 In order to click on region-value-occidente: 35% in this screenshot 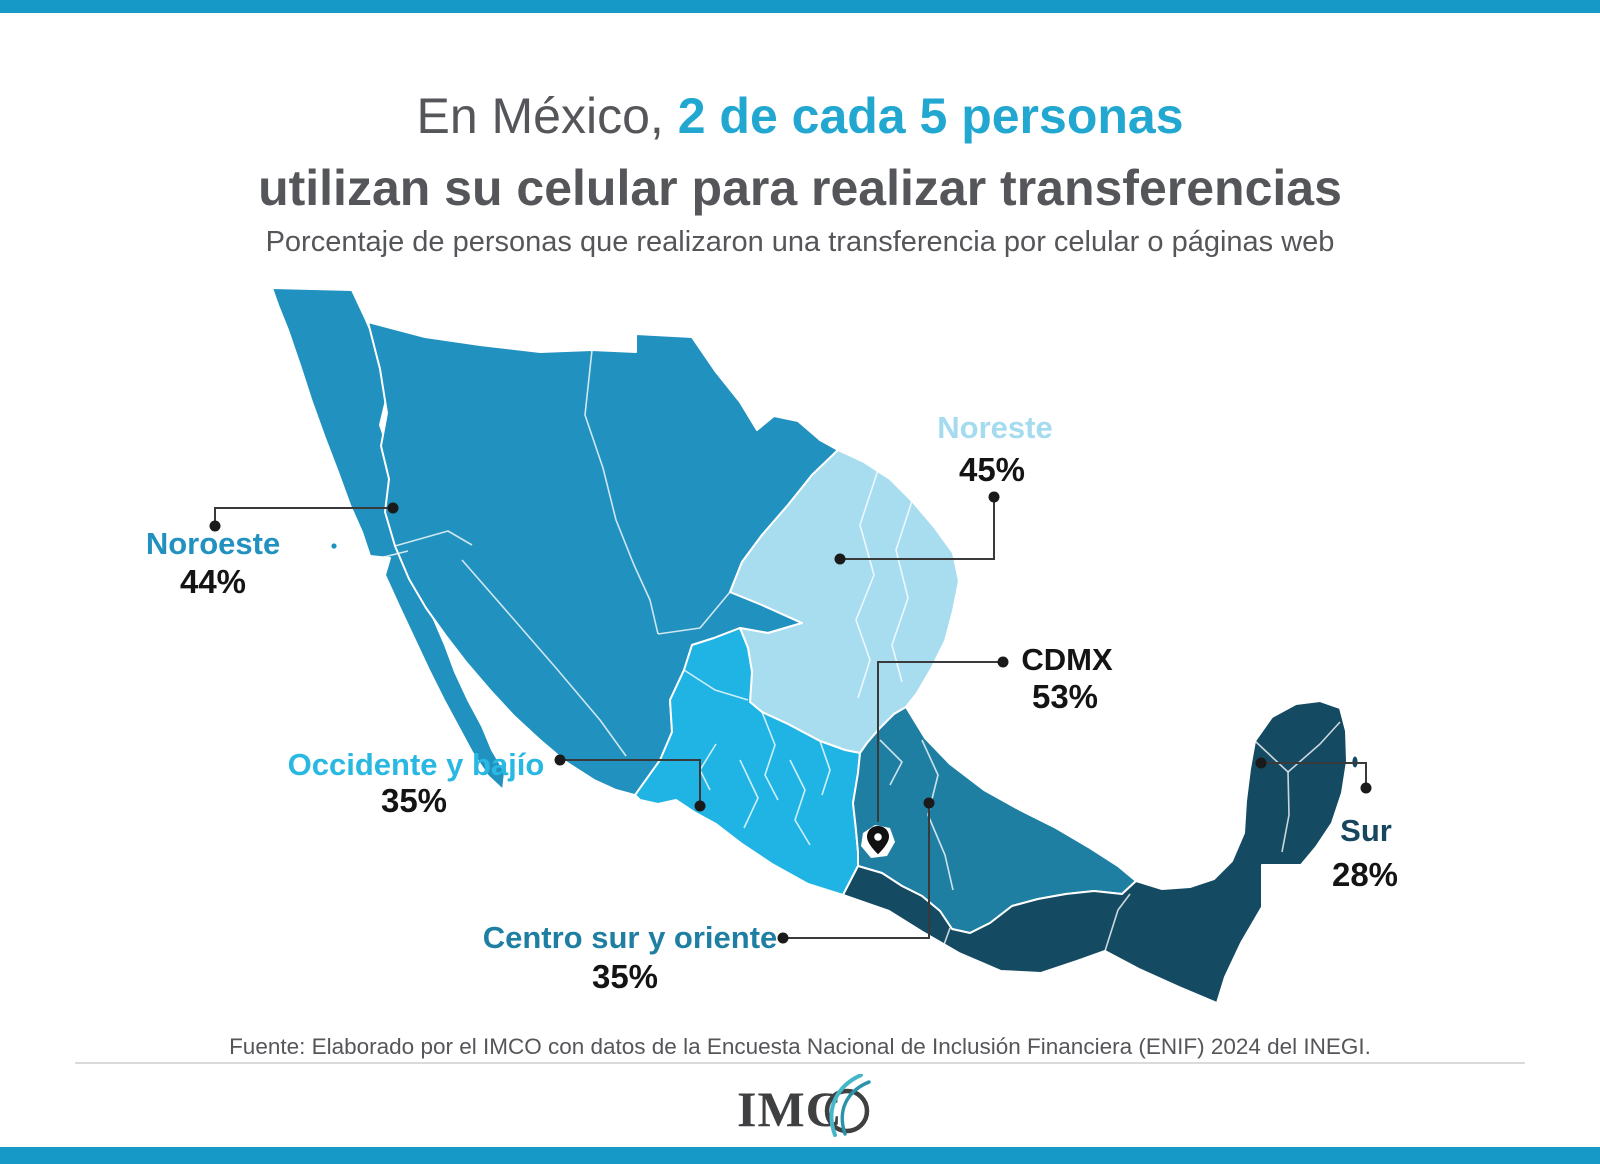, I will do `click(414, 800)`.